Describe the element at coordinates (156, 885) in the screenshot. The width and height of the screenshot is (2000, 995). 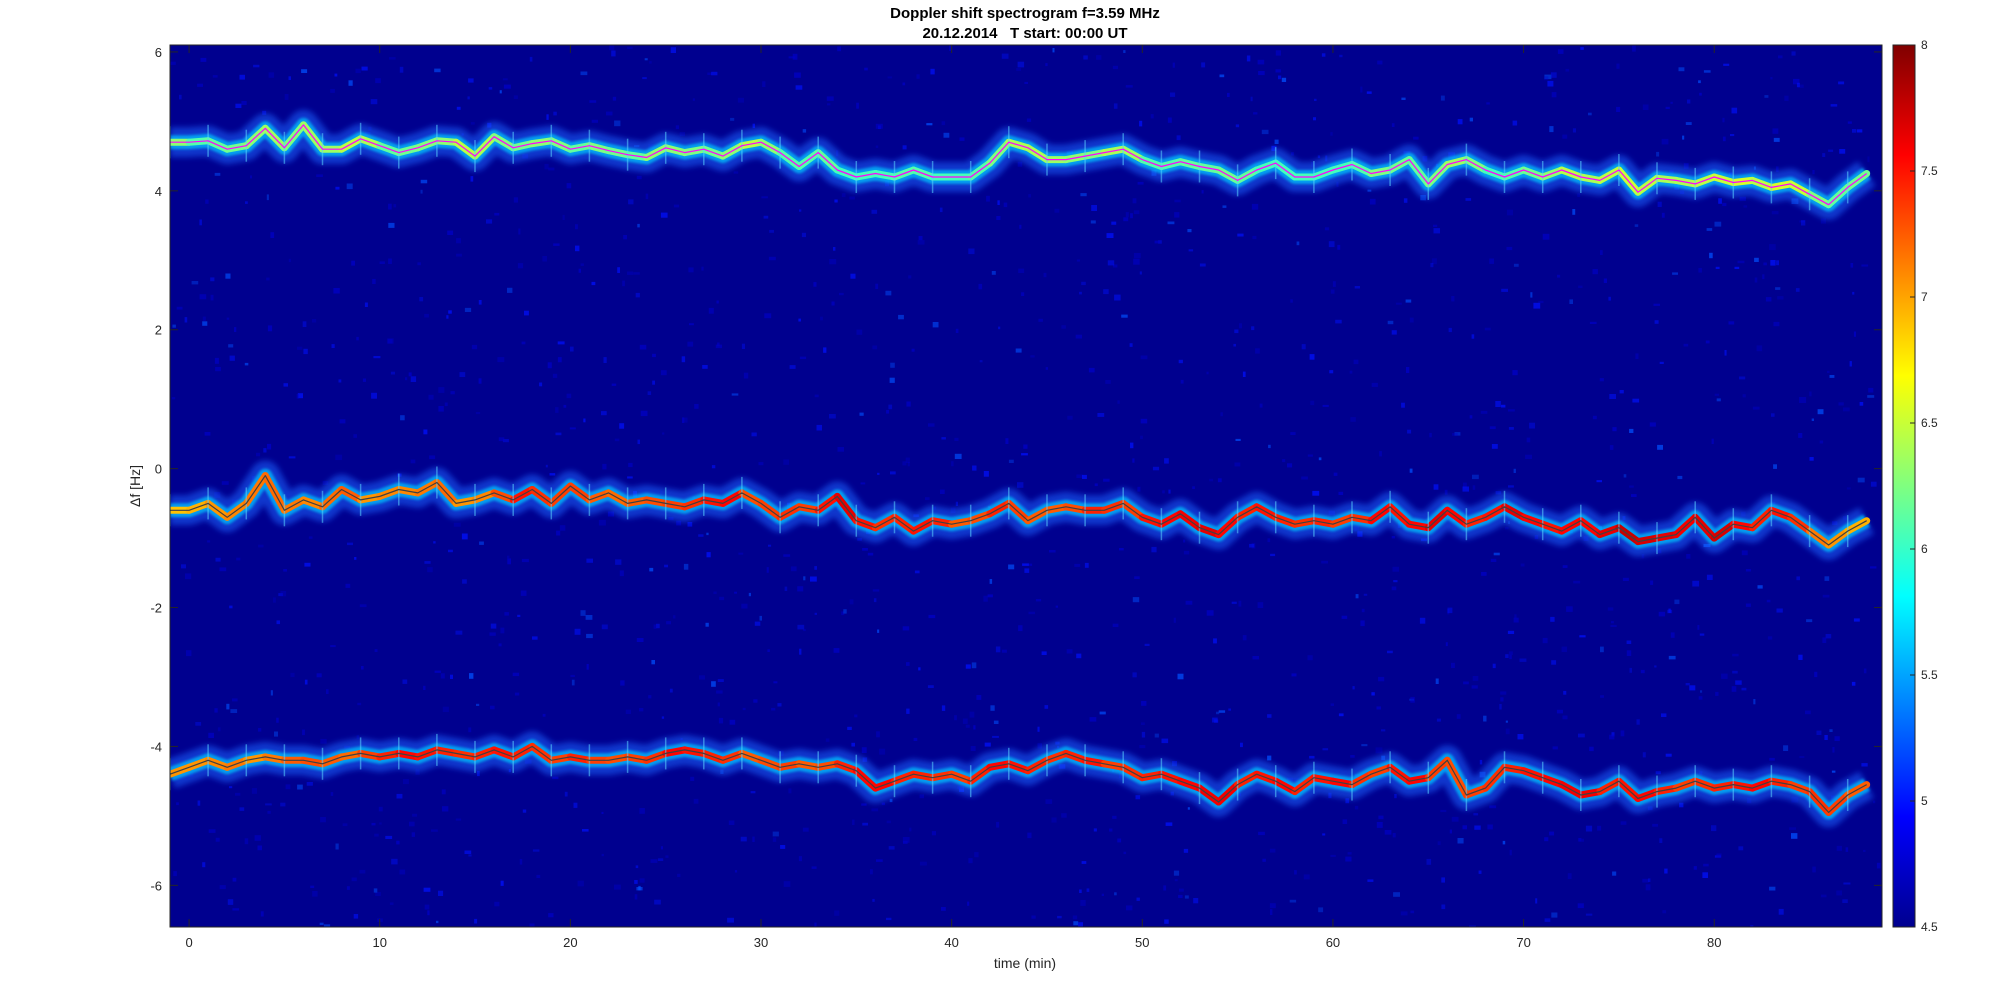
I see `y-tick-label: -6` at that location.